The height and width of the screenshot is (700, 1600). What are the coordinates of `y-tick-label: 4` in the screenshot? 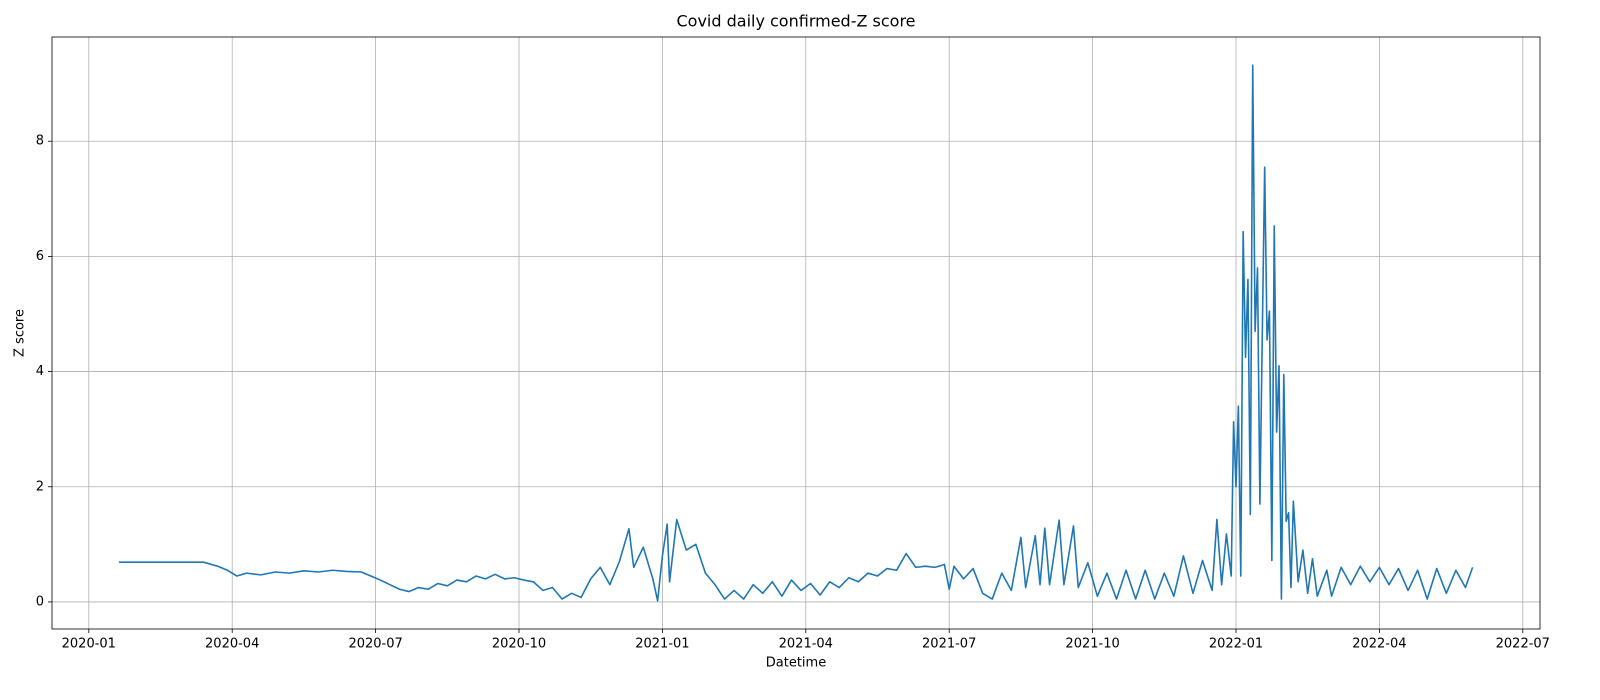 It's located at (40, 371).